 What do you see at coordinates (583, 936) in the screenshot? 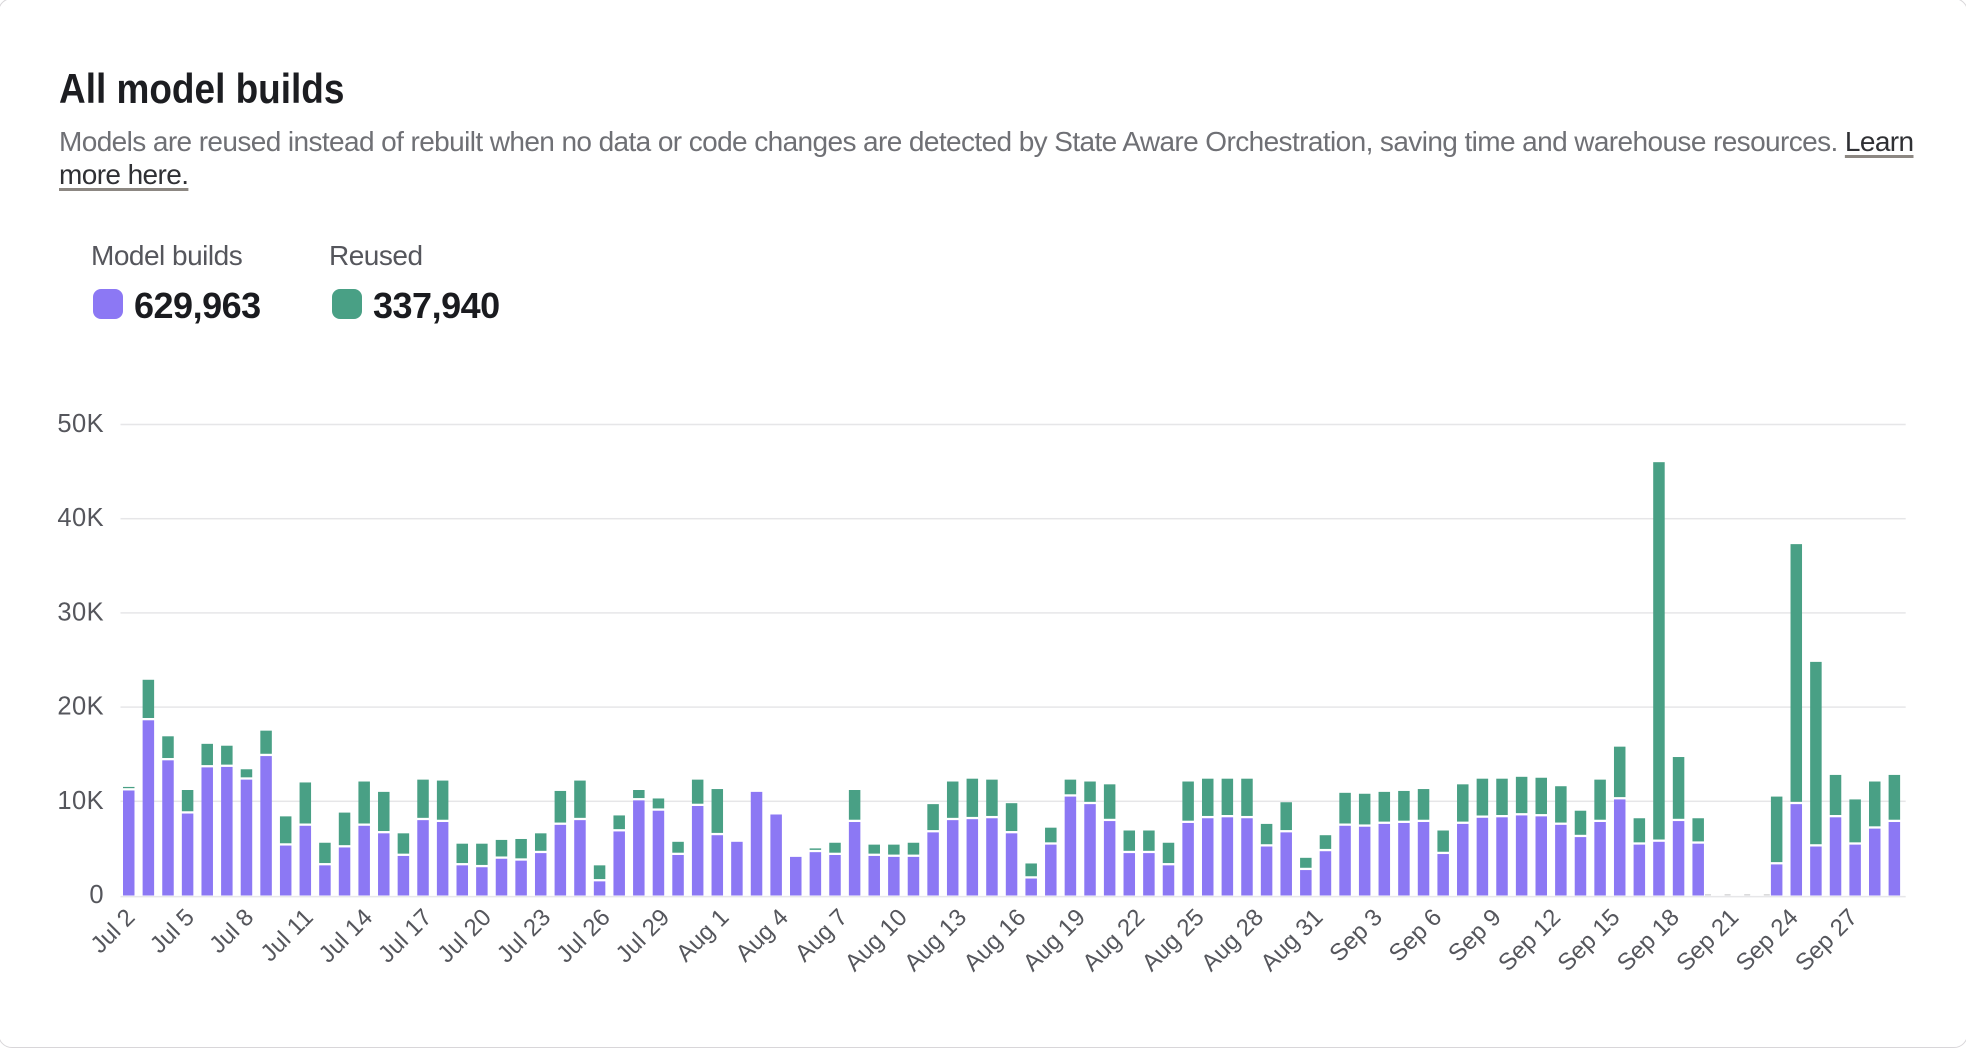
I see `svg-text: Jul 26` at bounding box center [583, 936].